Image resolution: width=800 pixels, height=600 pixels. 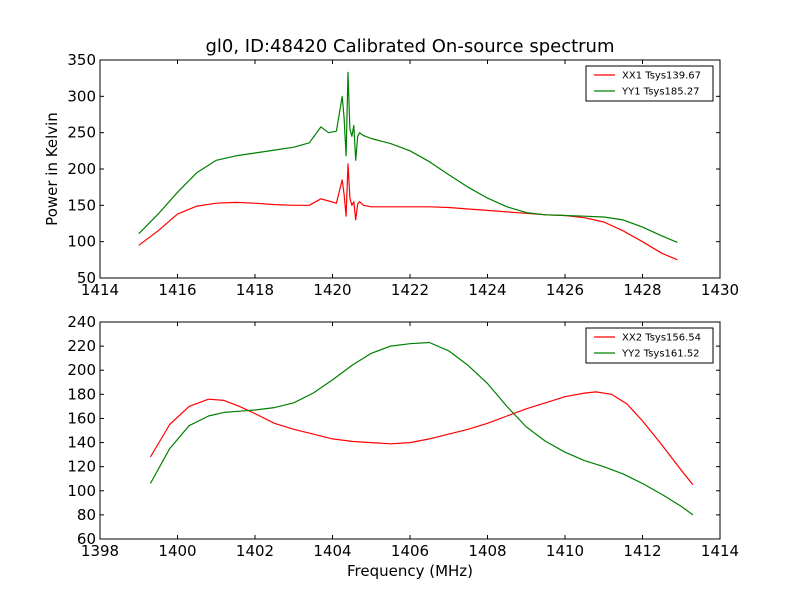 I want to click on y-tick-label: 350, so click(x=81, y=60).